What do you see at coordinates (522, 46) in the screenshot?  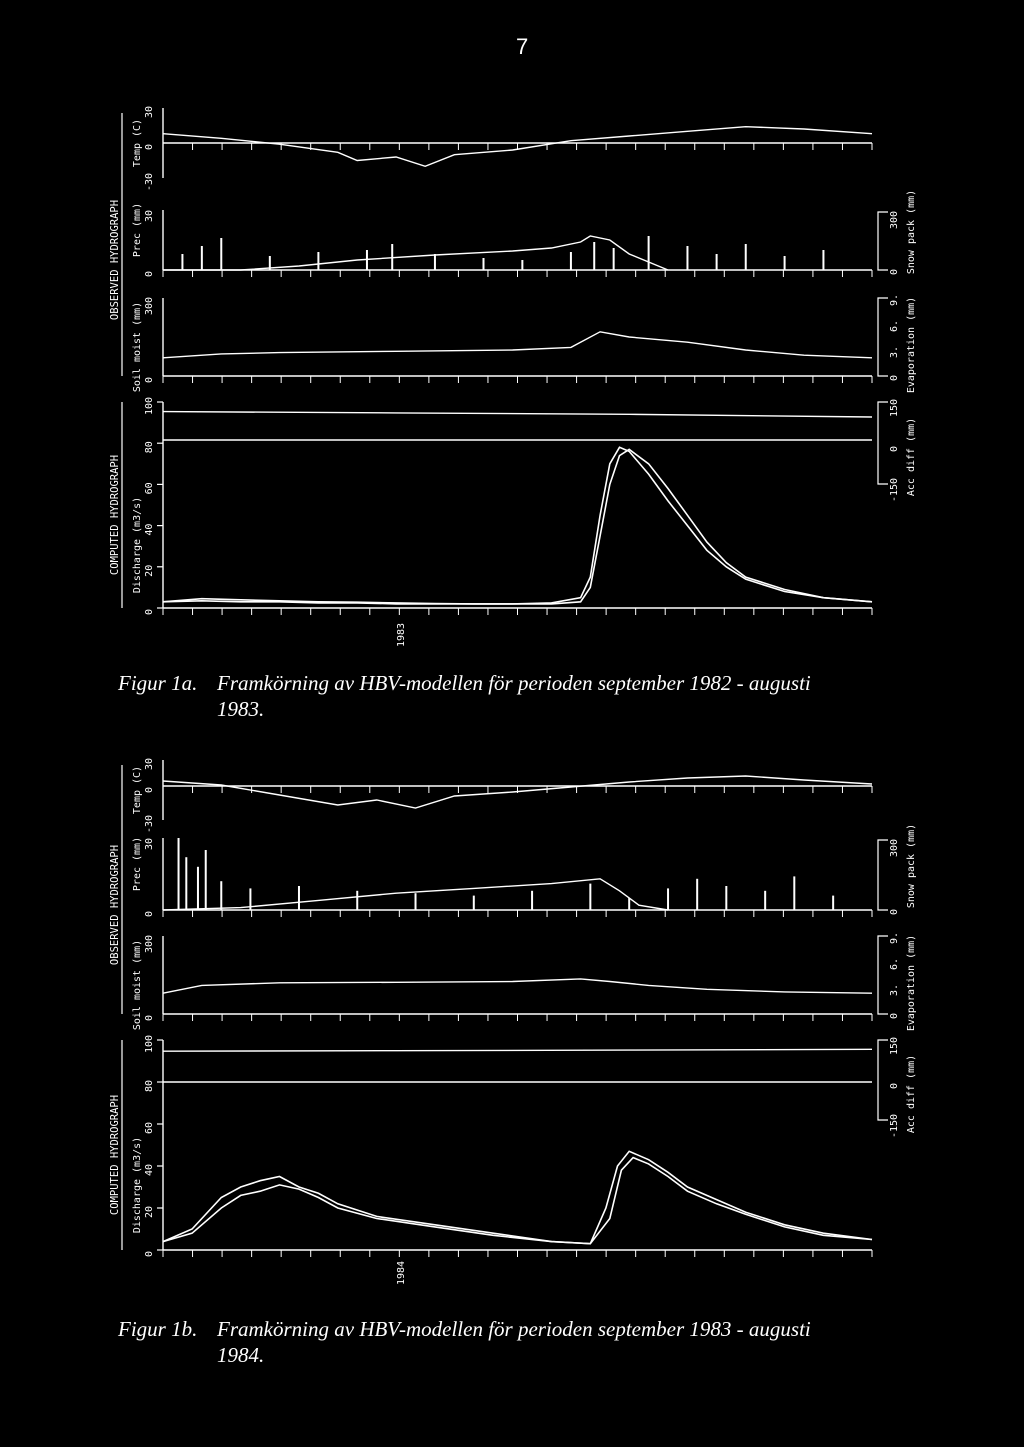 I see `page-number: 7` at bounding box center [522, 46].